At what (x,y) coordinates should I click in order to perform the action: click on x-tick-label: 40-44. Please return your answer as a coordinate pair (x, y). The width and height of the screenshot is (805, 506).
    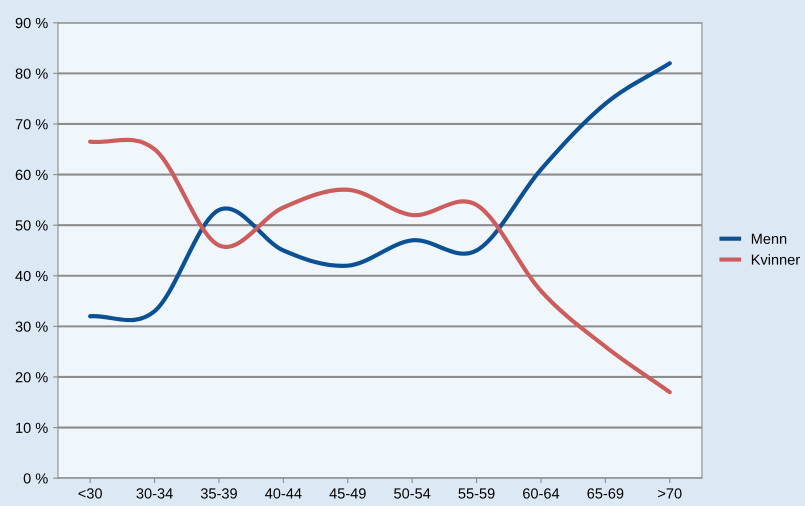
    Looking at the image, I should click on (283, 493).